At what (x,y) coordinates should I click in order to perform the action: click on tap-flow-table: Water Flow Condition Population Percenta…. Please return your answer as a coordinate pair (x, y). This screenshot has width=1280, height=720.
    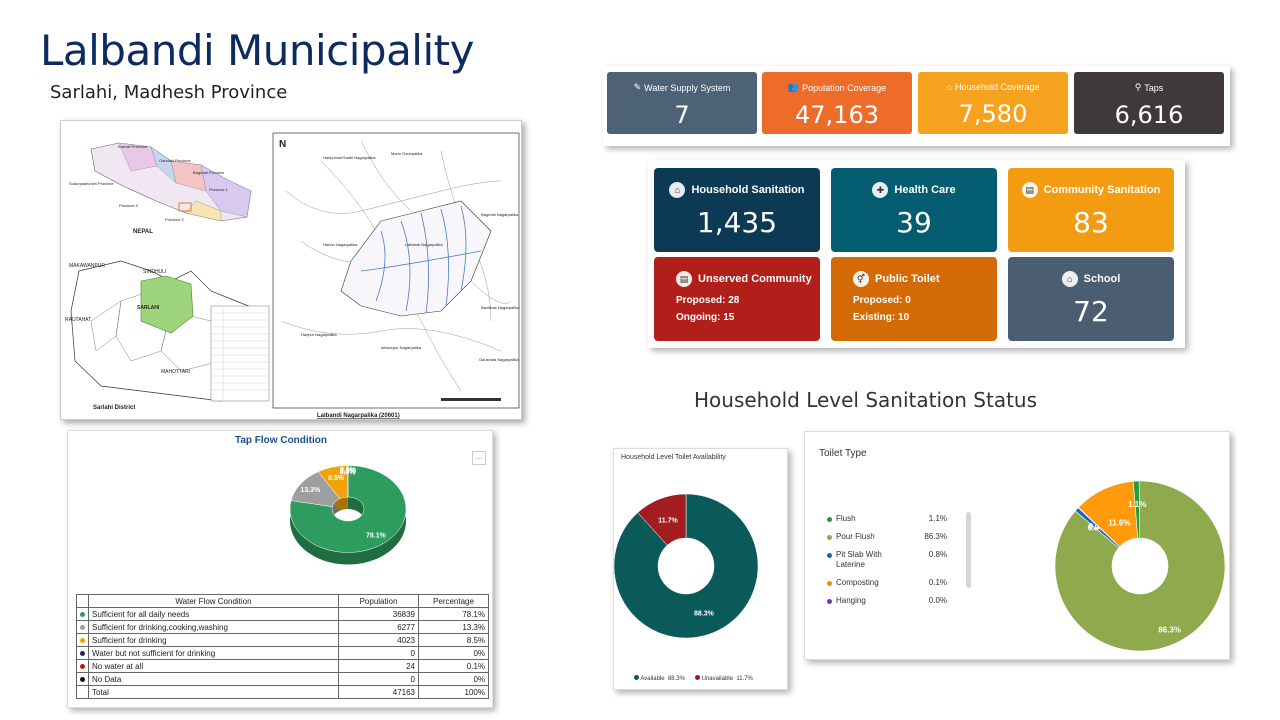
    Looking at the image, I should click on (282, 646).